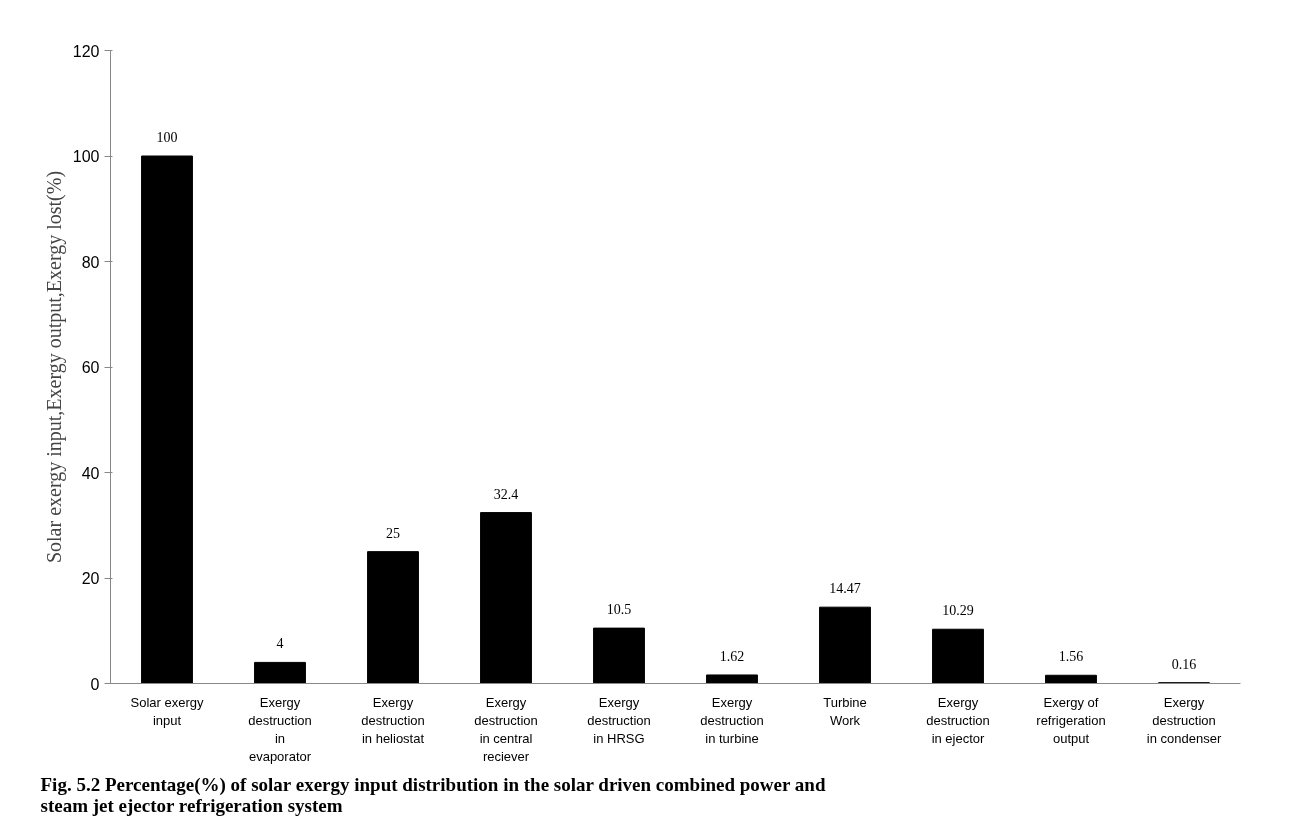 The image size is (1306, 834). Describe the element at coordinates (732, 656) in the screenshot. I see `data-label: 1.62` at that location.